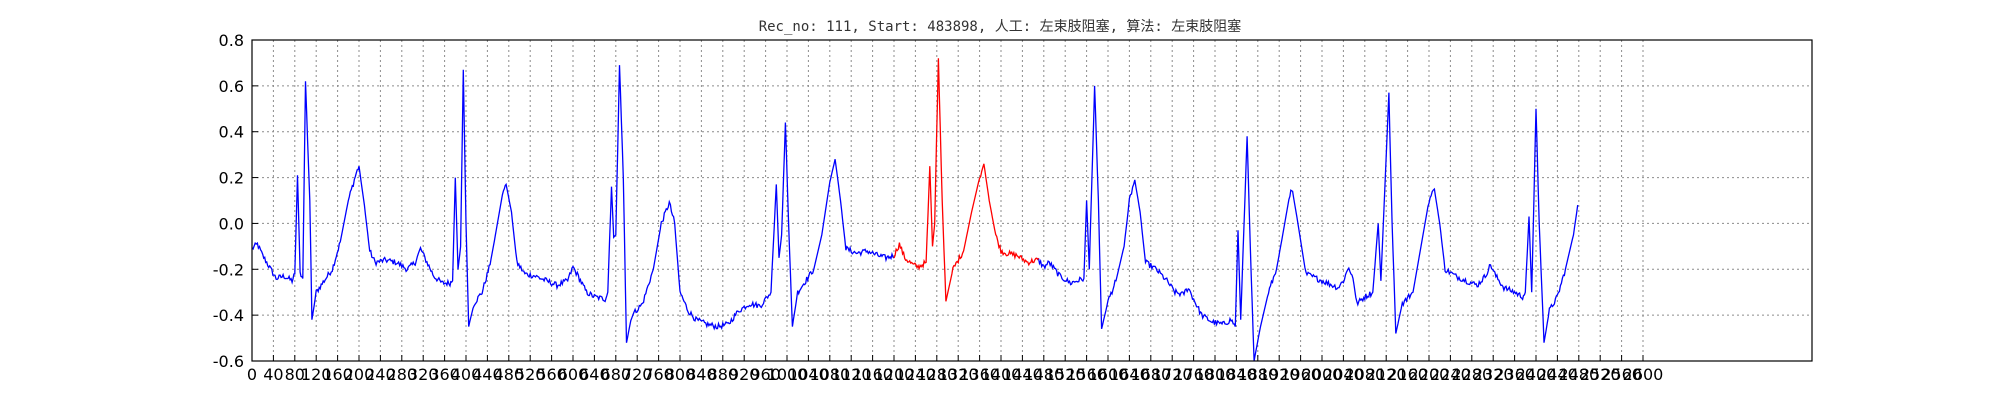  Describe the element at coordinates (530, 374) in the screenshot. I see `x-tick-label: 520` at that location.